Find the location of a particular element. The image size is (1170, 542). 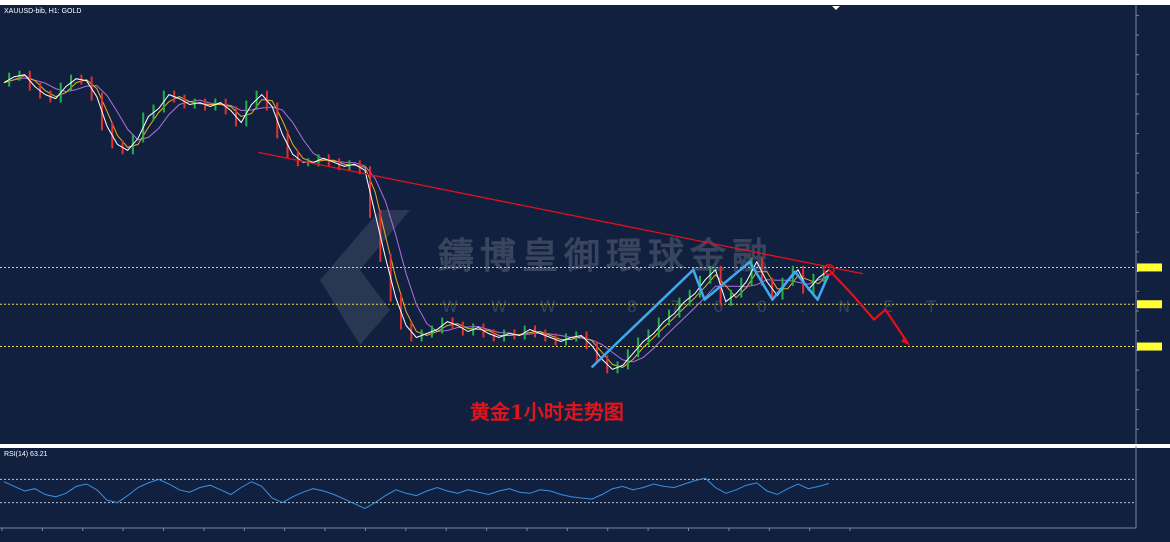

rsi-header: RSI(14) 63.21 is located at coordinates (26, 454).